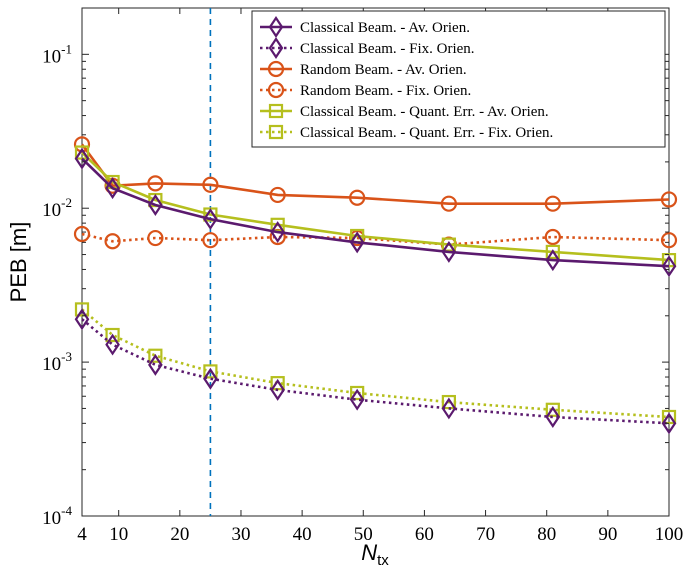  What do you see at coordinates (179, 534) in the screenshot?
I see `x-tick-label: 20` at bounding box center [179, 534].